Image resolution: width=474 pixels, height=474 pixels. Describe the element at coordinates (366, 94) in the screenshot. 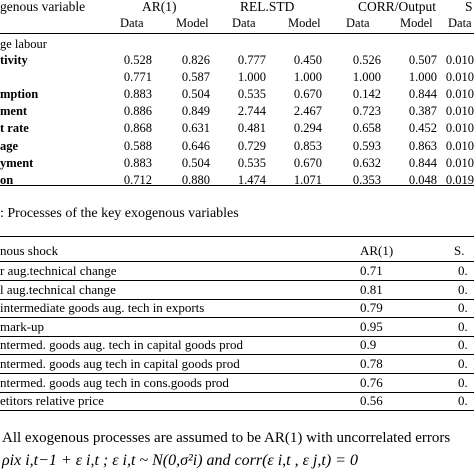

I see `table-cell: 0.142` at that location.